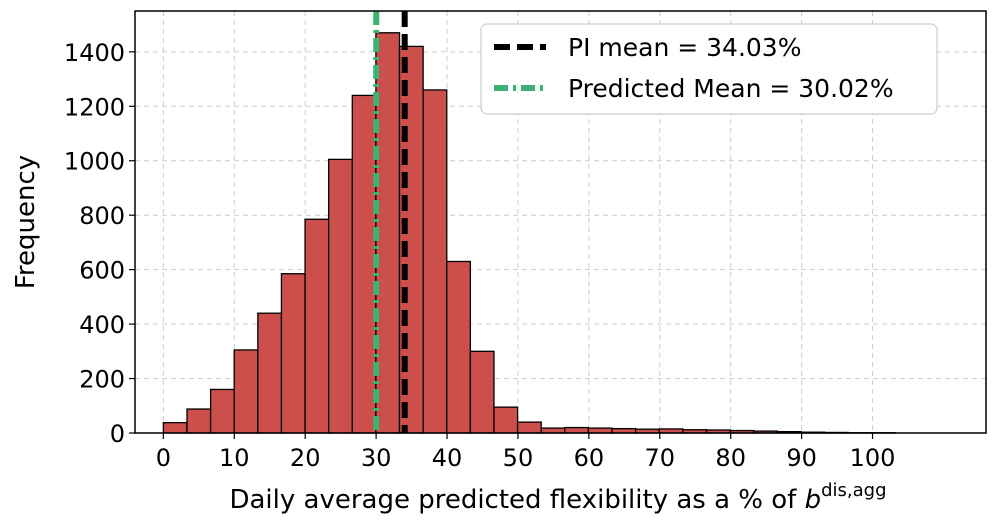  Describe the element at coordinates (518, 458) in the screenshot. I see `x-tick-label: 50` at that location.